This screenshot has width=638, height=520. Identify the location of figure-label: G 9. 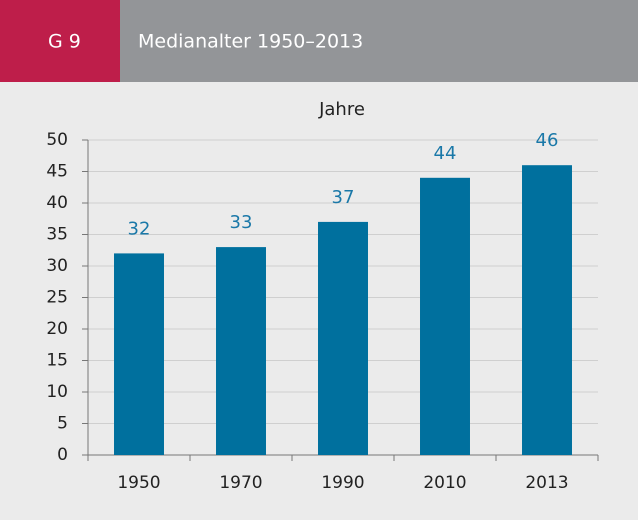
(64, 42).